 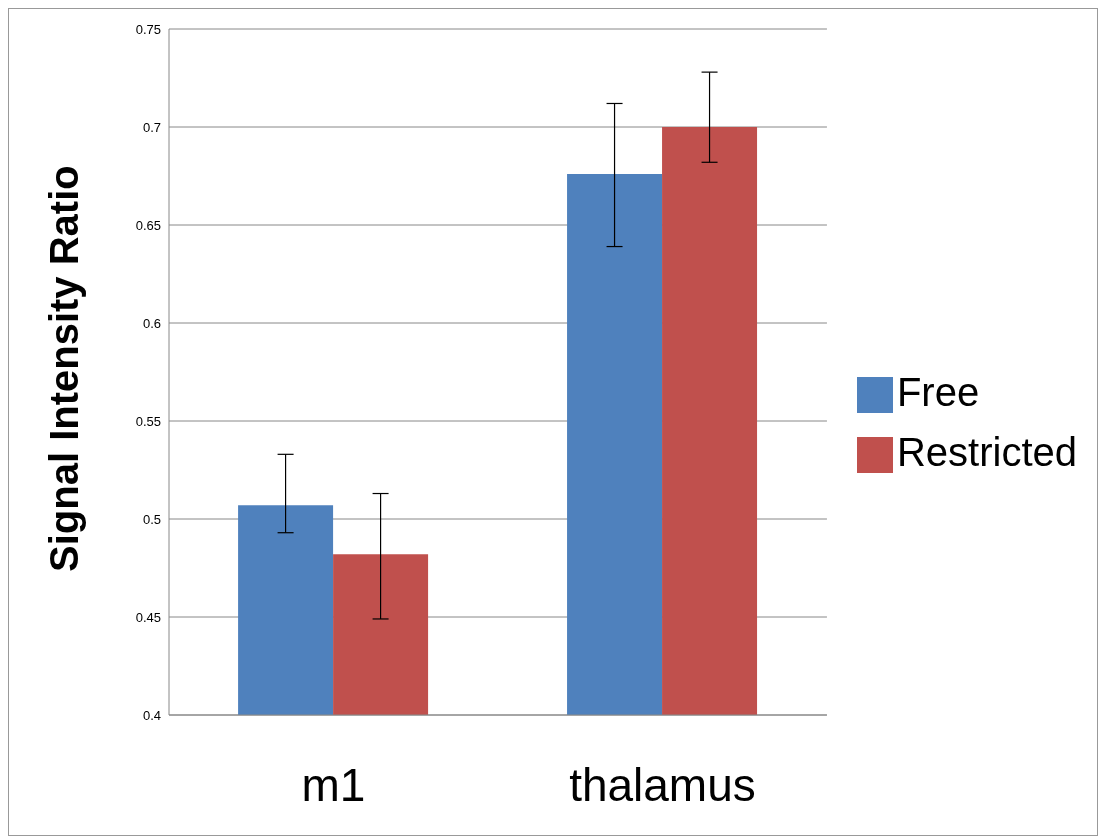 I want to click on legend-label: Free, so click(x=938, y=392).